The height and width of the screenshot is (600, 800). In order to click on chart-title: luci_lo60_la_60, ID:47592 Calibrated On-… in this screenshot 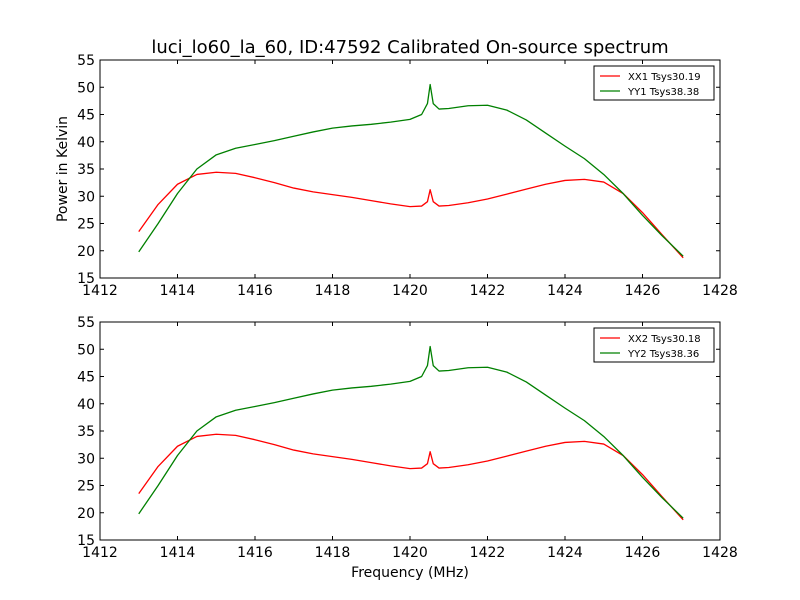, I will do `click(409, 47)`.